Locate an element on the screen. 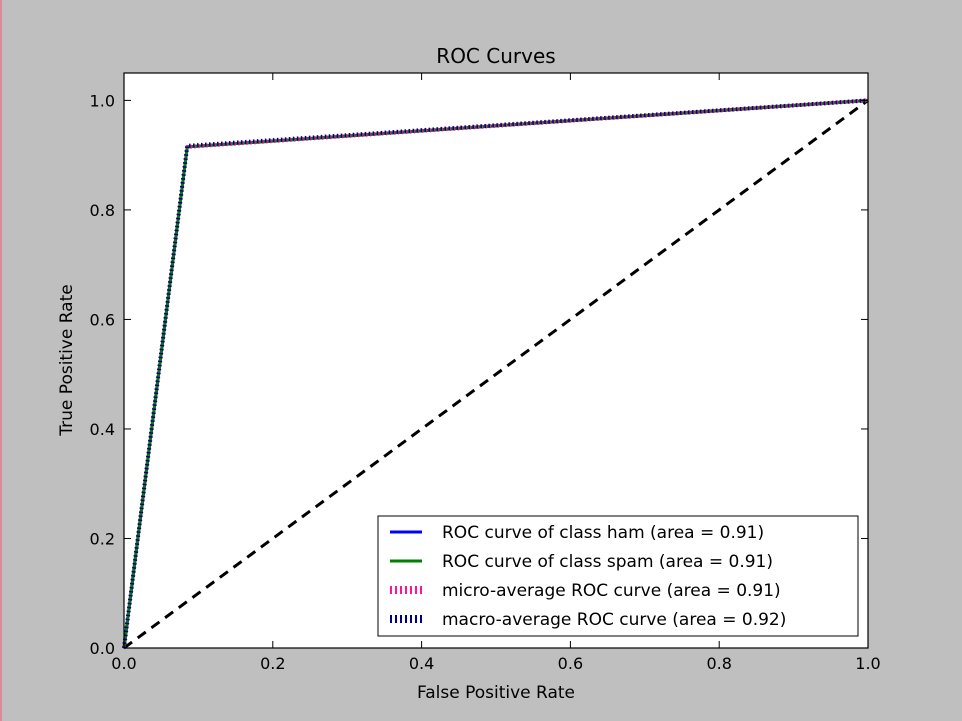  legend-entry-2: ROC curve of class spam (area = 0.91) is located at coordinates (607, 562).